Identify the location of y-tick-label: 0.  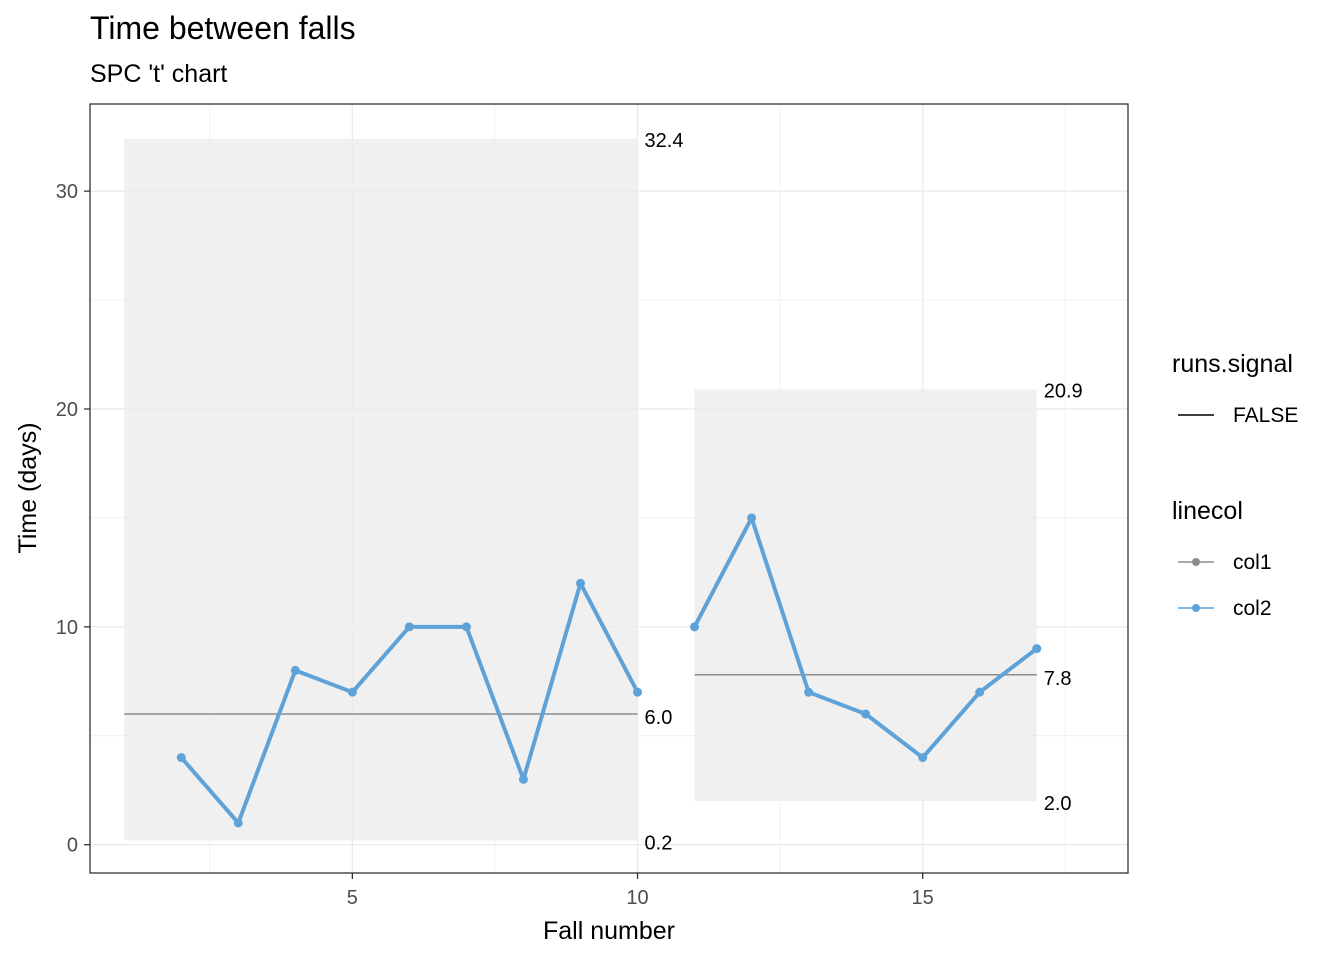
(72, 846).